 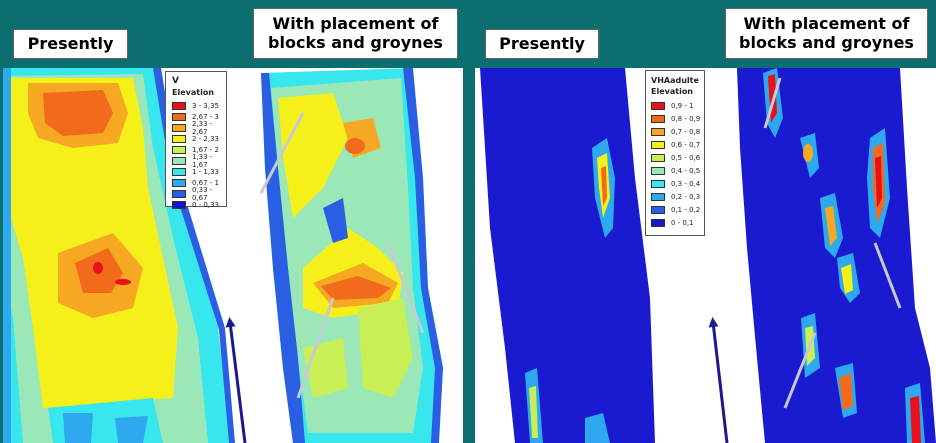 What do you see at coordinates (826, 33) in the screenshot?
I see `label-with-blocks-right: With placement of blocks and groynes` at bounding box center [826, 33].